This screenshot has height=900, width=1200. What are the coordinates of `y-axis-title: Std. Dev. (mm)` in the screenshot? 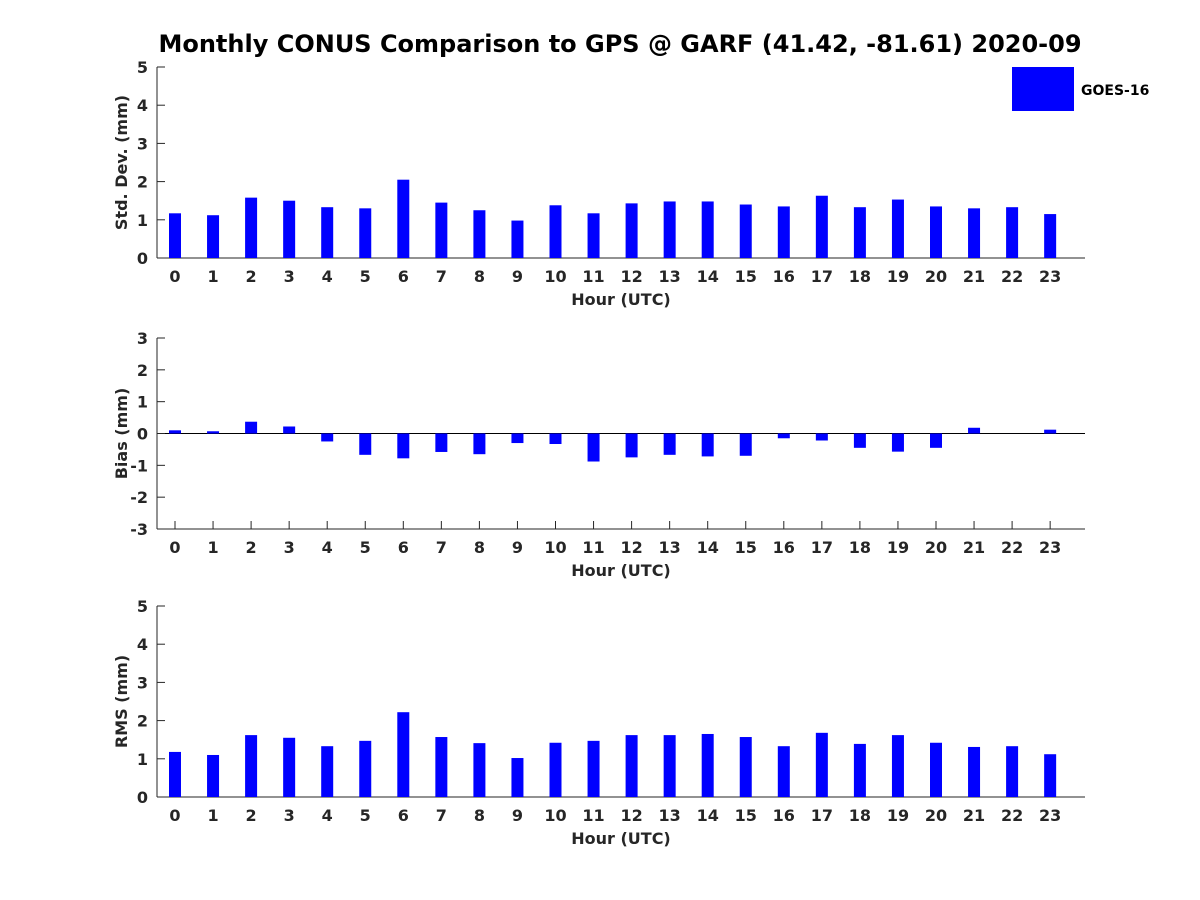 It's located at (121, 162).